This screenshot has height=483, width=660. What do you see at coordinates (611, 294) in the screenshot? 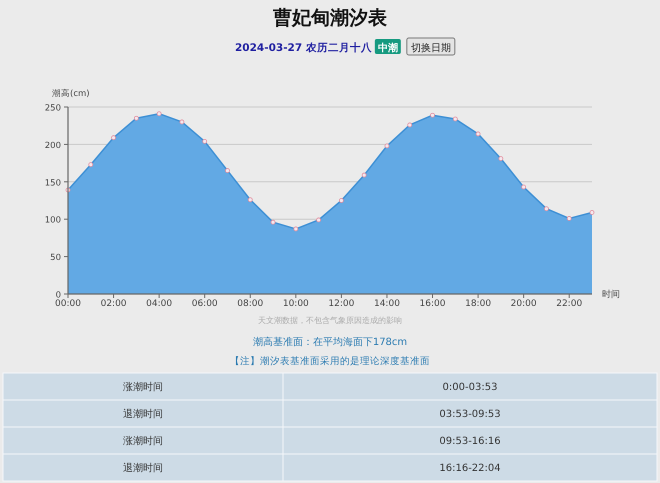
I see `x-axis-title: 时间` at bounding box center [611, 294].